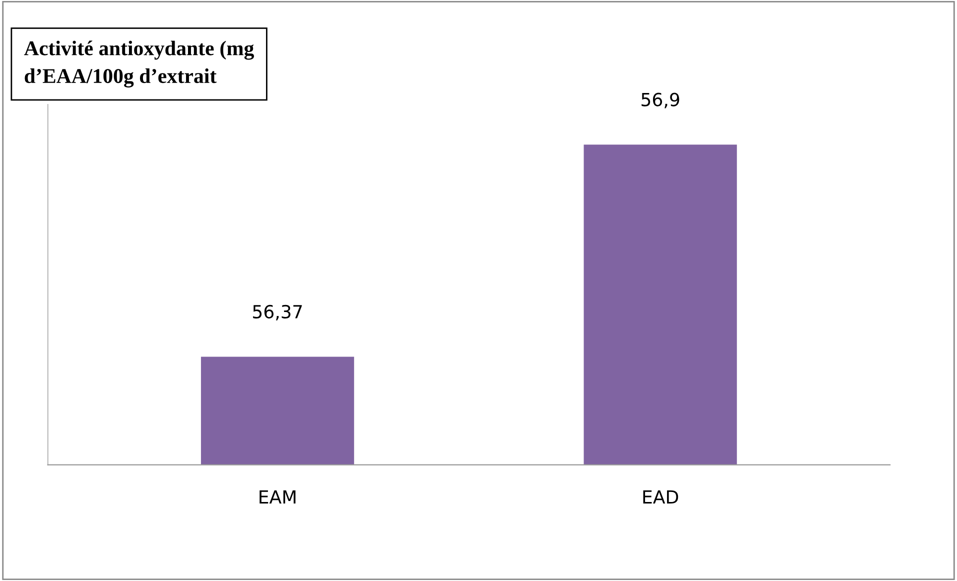  What do you see at coordinates (139, 64) in the screenshot?
I see `chart-title: Activité antioxydante (mg d’EAA/100g d’extrait` at bounding box center [139, 64].